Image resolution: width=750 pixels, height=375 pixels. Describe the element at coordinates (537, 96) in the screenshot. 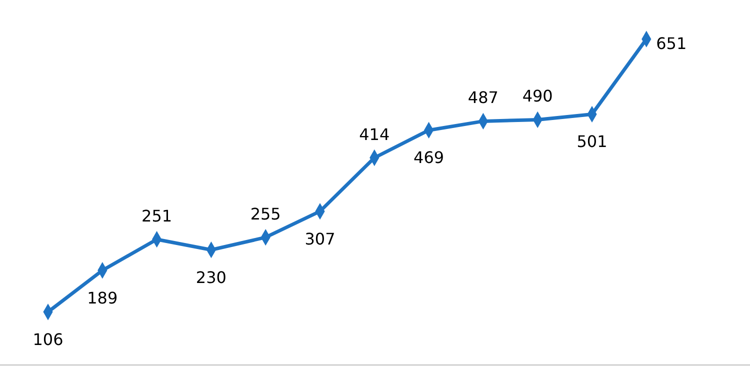

I see `data-label: 490` at that location.